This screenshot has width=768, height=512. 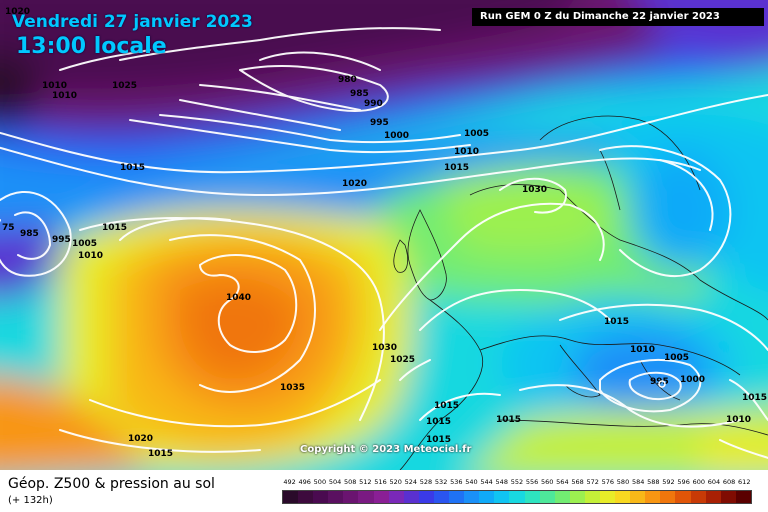 What do you see at coordinates (304, 482) in the screenshot?
I see `legend-tick-label: 496` at bounding box center [304, 482].